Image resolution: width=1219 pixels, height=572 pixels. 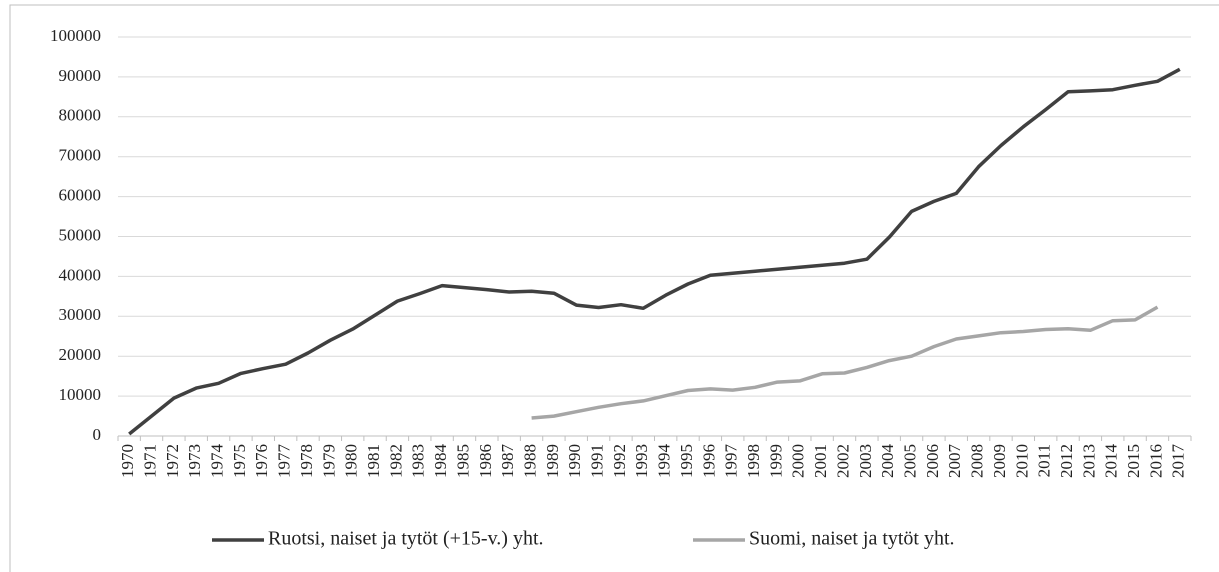 What do you see at coordinates (80, 115) in the screenshot?
I see `y-tick-label: 80000` at bounding box center [80, 115].